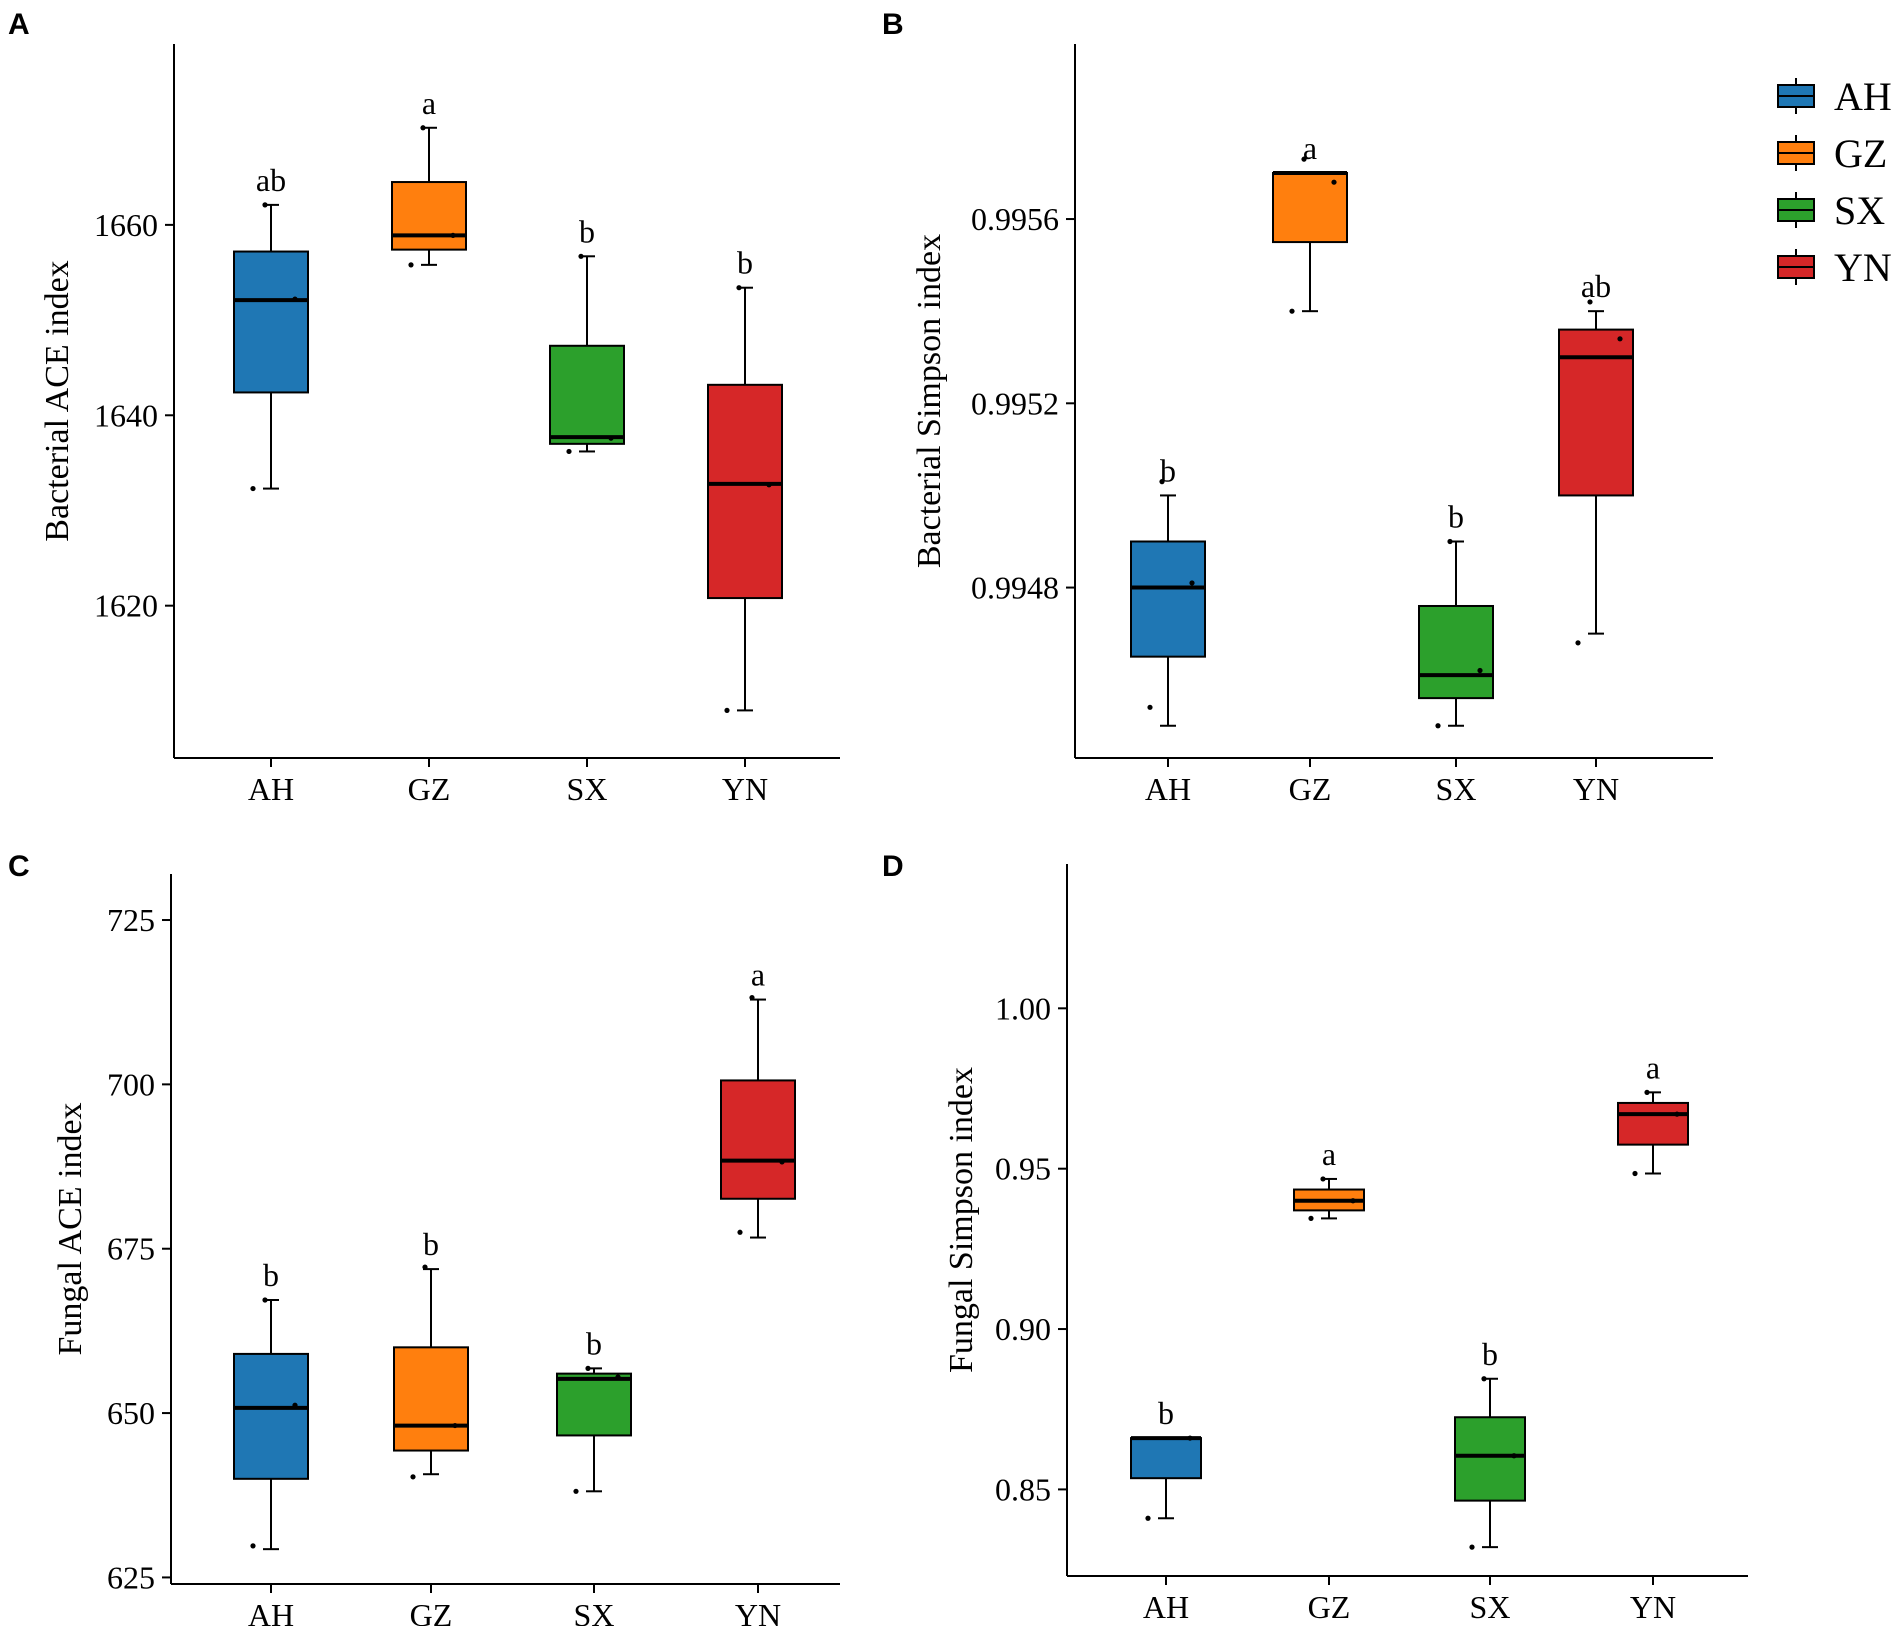 This screenshot has height=1626, width=1902. I want to click on legend-label: AH, so click(1863, 96).